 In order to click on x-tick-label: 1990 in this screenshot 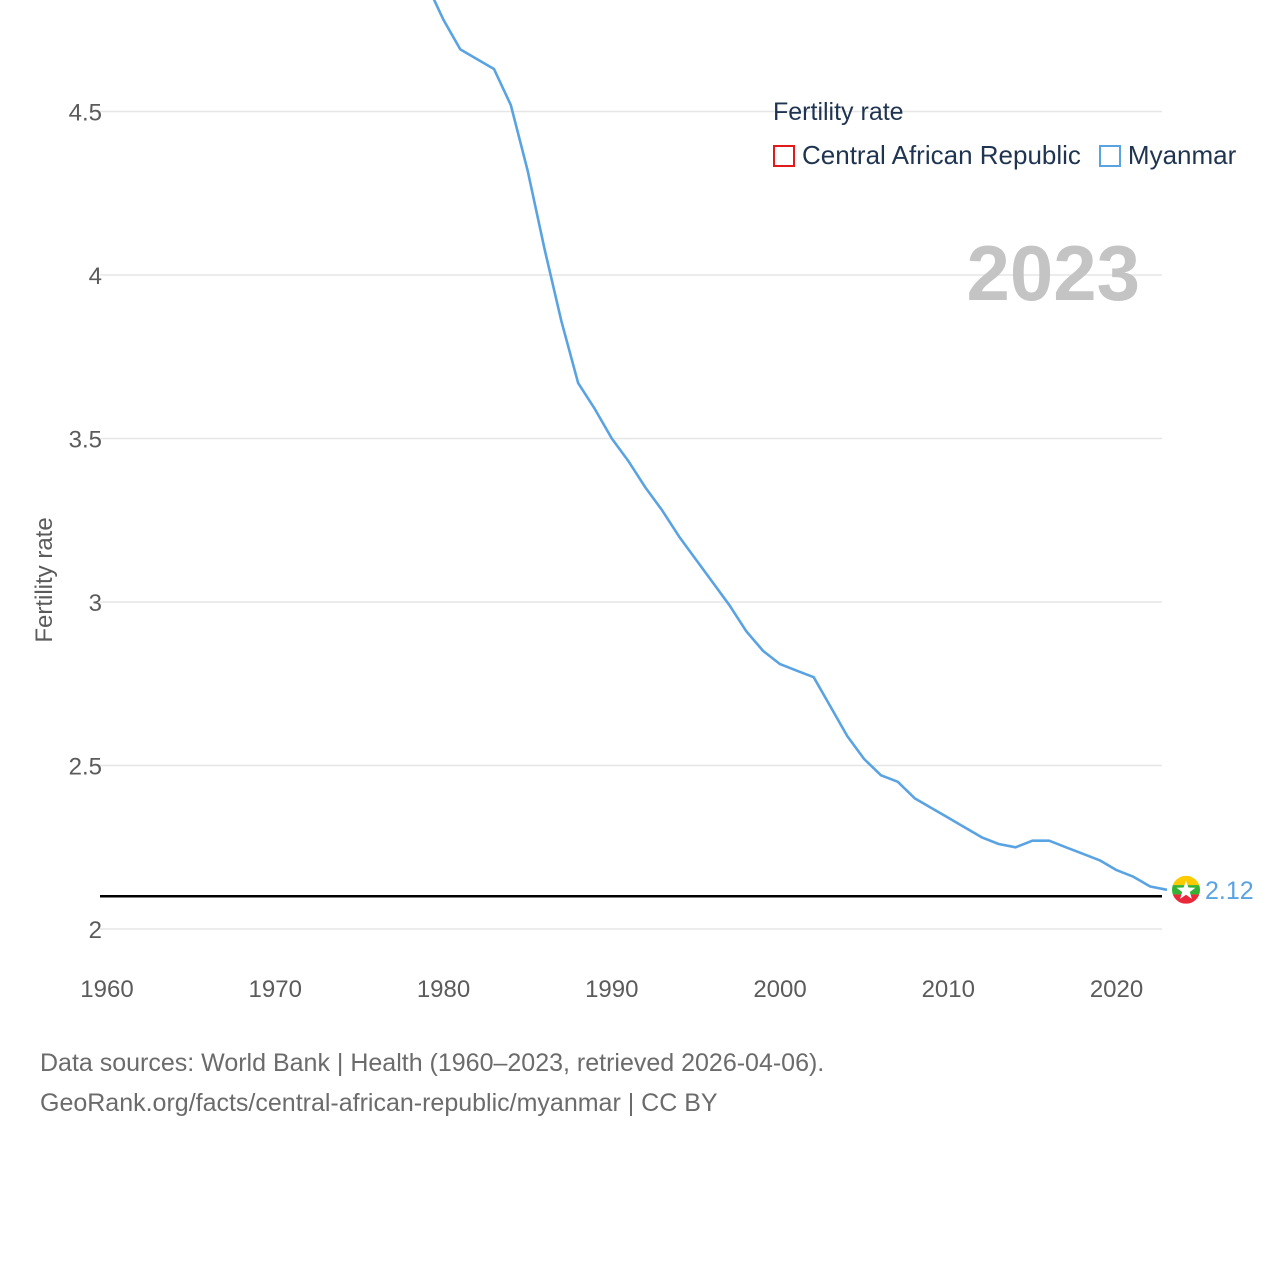, I will do `click(611, 989)`.